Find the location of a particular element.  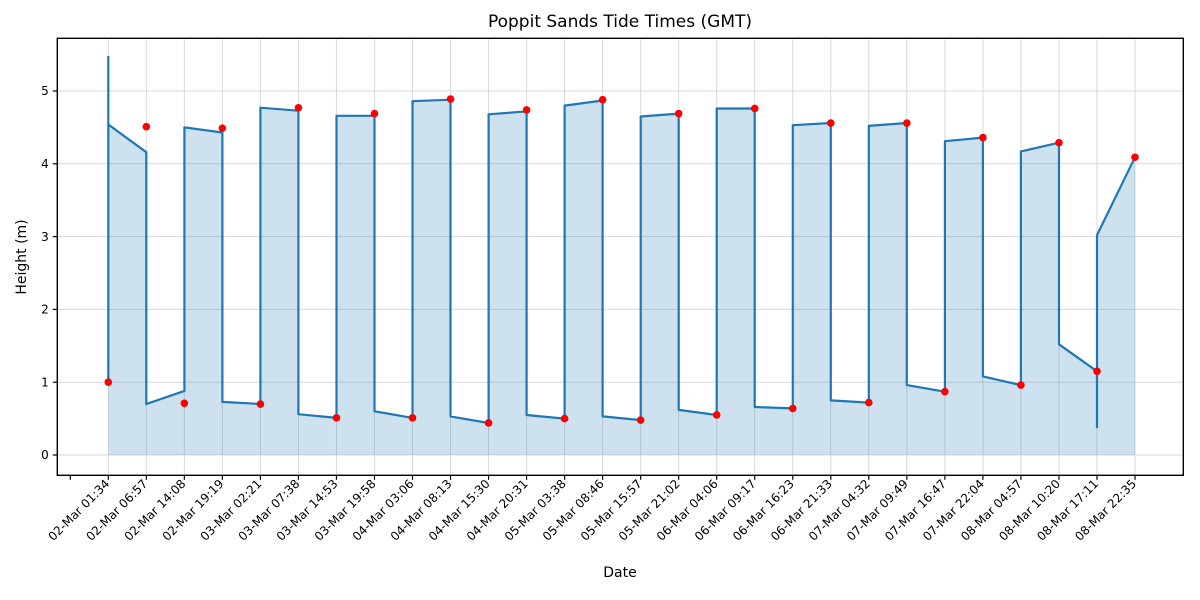

y-tick-label: 2 is located at coordinates (45, 310).